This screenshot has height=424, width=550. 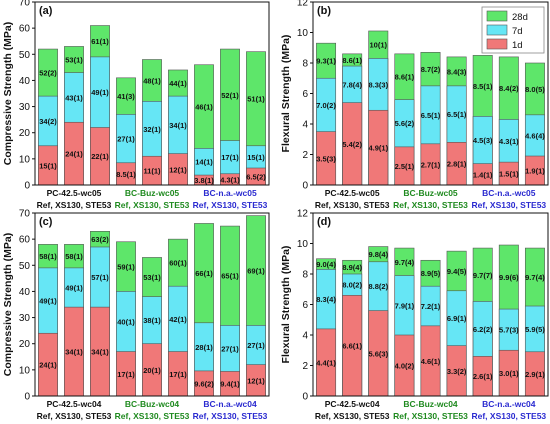 I want to click on value-label-1d-3: 4.9(1), so click(x=378, y=148).